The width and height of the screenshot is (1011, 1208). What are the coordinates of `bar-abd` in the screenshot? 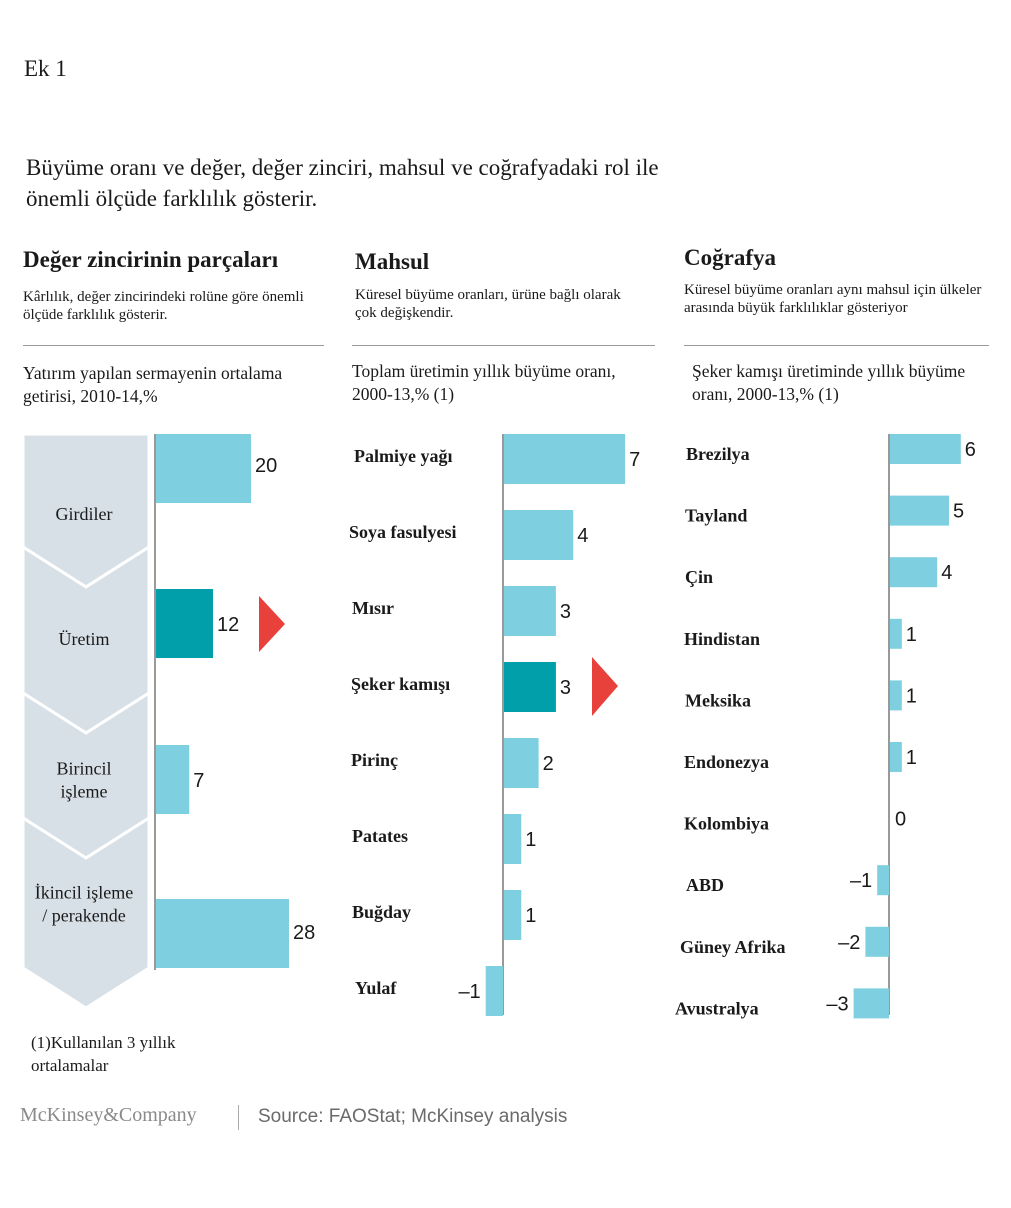 It's located at (883, 880).